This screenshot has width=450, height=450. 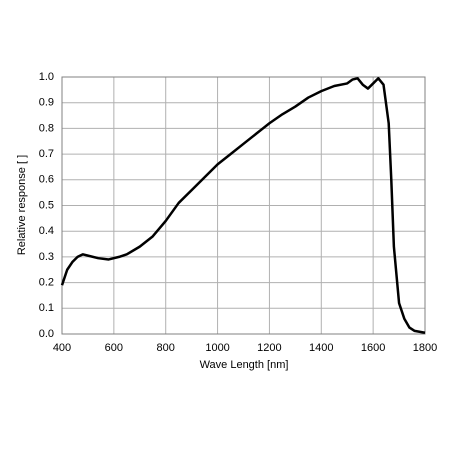 What do you see at coordinates (244, 365) in the screenshot?
I see `x-axis-label: Wave Length [nm]` at bounding box center [244, 365].